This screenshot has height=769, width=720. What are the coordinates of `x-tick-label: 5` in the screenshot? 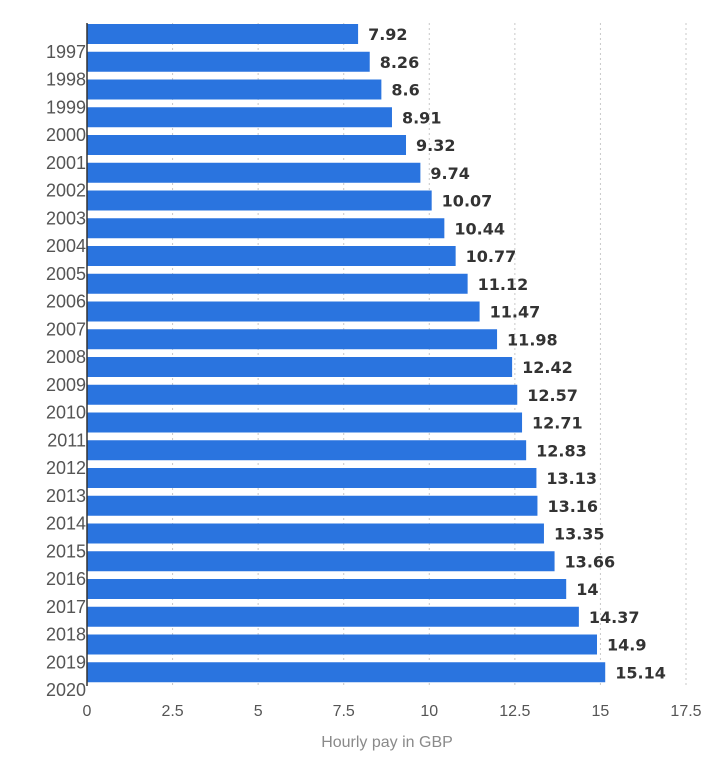 It's located at (258, 711).